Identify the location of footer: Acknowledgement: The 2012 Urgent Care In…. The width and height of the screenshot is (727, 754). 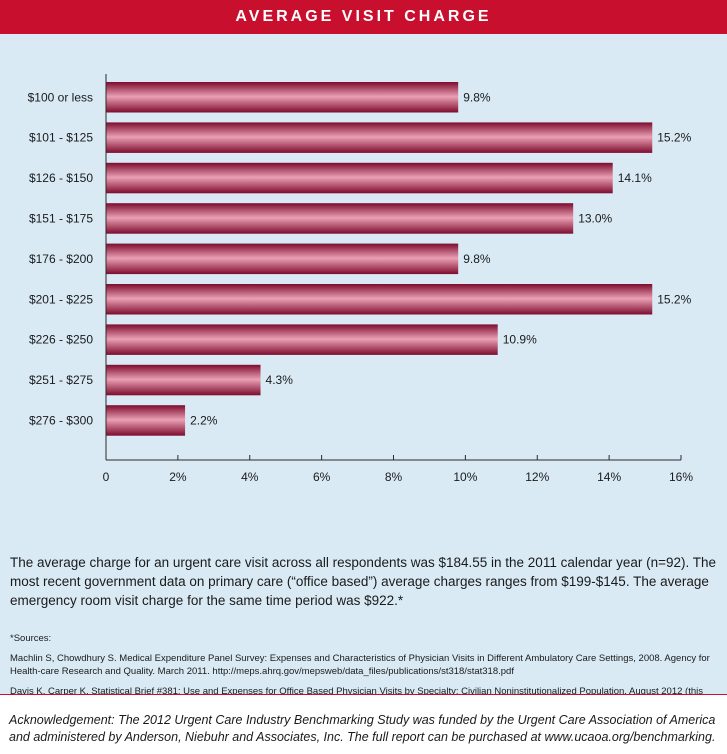
(363, 724).